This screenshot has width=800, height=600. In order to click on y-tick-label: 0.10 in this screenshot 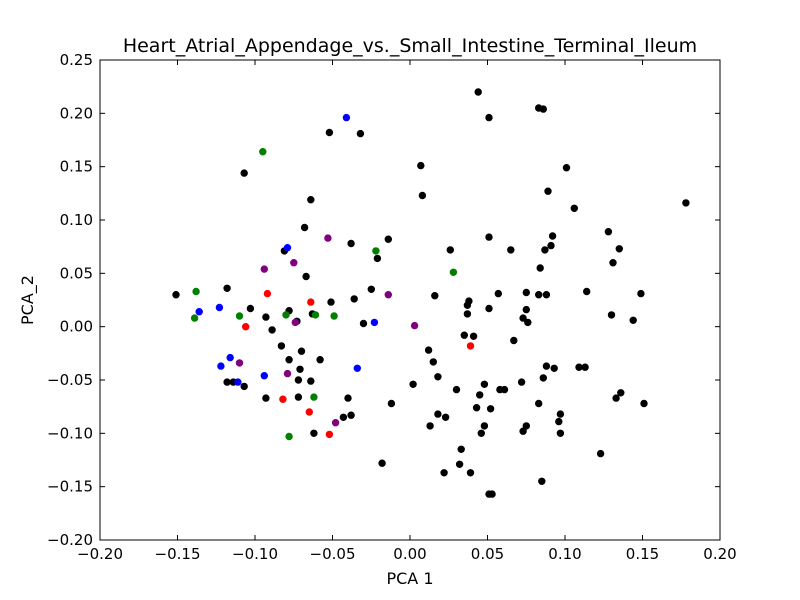, I will do `click(76, 220)`.